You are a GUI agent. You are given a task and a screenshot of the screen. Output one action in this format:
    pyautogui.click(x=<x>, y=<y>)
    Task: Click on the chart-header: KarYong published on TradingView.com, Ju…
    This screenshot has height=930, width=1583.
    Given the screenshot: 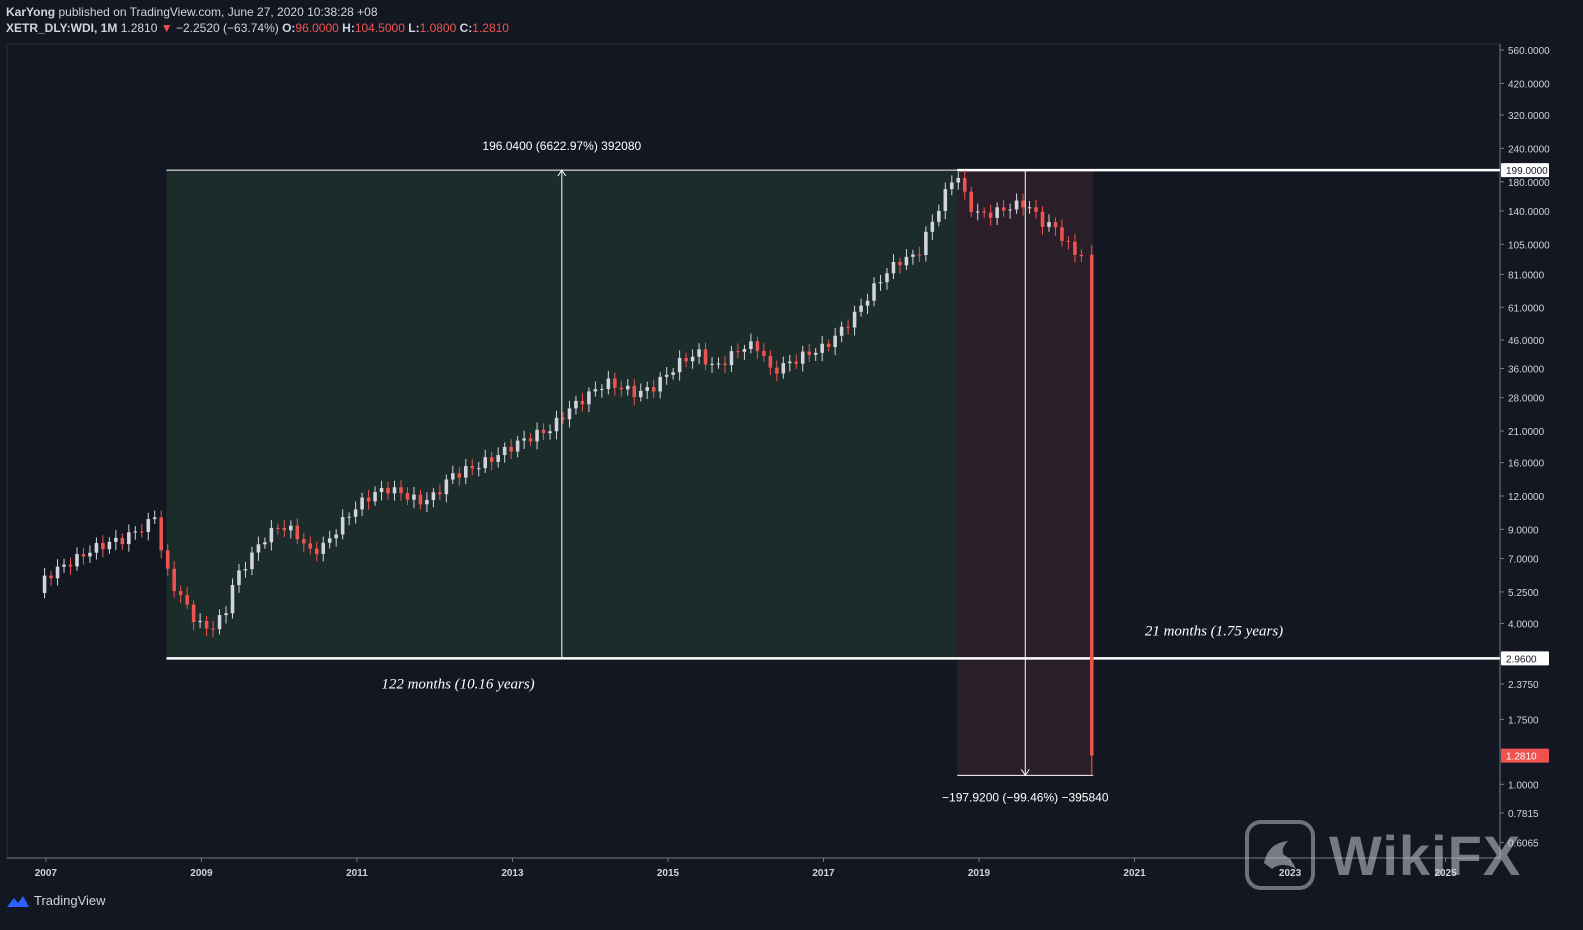 What is the action you would take?
    pyautogui.click(x=257, y=20)
    